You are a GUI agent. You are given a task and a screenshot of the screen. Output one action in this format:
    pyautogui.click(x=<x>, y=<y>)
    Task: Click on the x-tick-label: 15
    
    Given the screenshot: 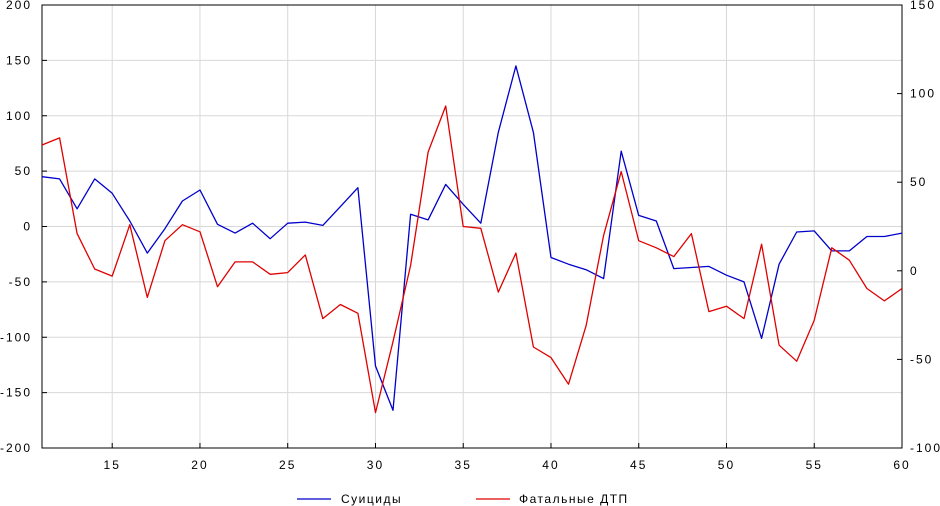 What is the action you would take?
    pyautogui.click(x=112, y=465)
    